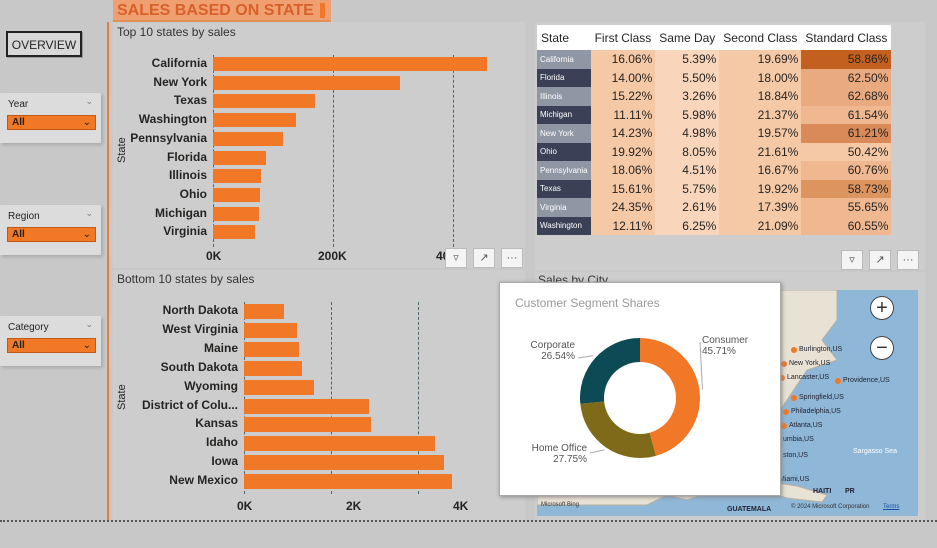 This screenshot has width=937, height=548. I want to click on matrix-value-cell: 62.50%, so click(846, 77).